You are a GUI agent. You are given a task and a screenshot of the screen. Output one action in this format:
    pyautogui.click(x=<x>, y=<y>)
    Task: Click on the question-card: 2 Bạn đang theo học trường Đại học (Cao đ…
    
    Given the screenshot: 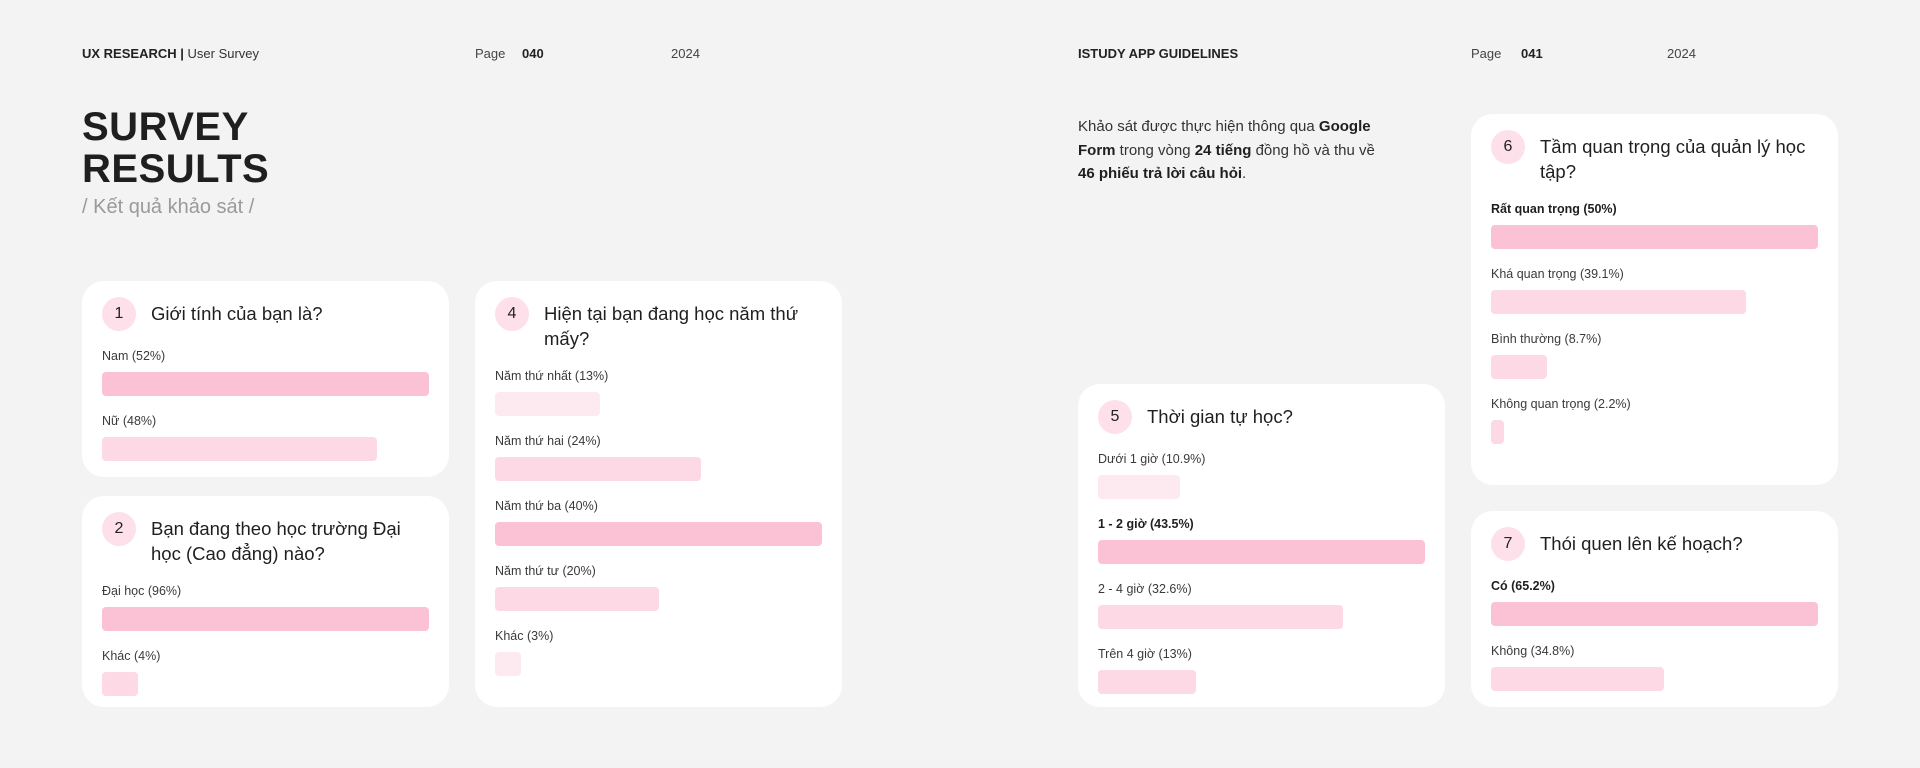 What is the action you would take?
    pyautogui.click(x=265, y=601)
    